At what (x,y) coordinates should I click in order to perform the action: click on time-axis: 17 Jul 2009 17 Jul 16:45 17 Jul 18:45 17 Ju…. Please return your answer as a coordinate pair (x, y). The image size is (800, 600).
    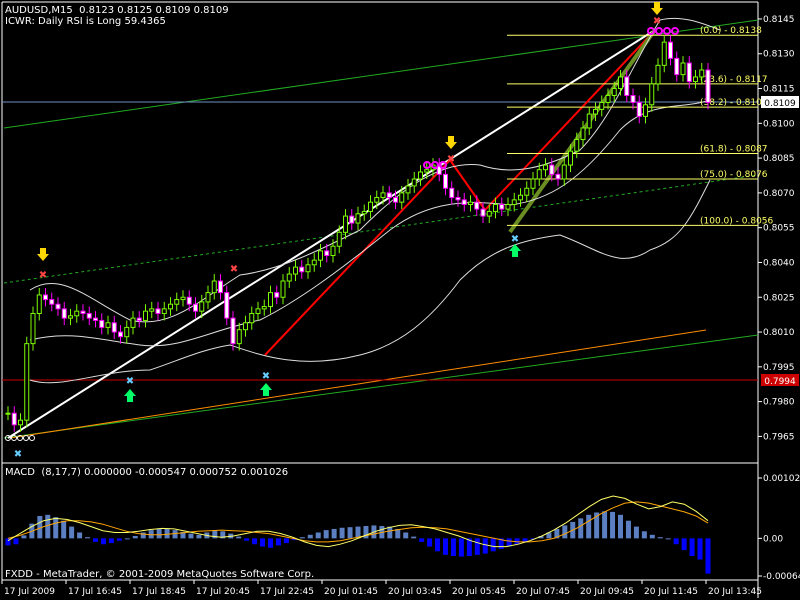
    Looking at the image, I should click on (381, 588).